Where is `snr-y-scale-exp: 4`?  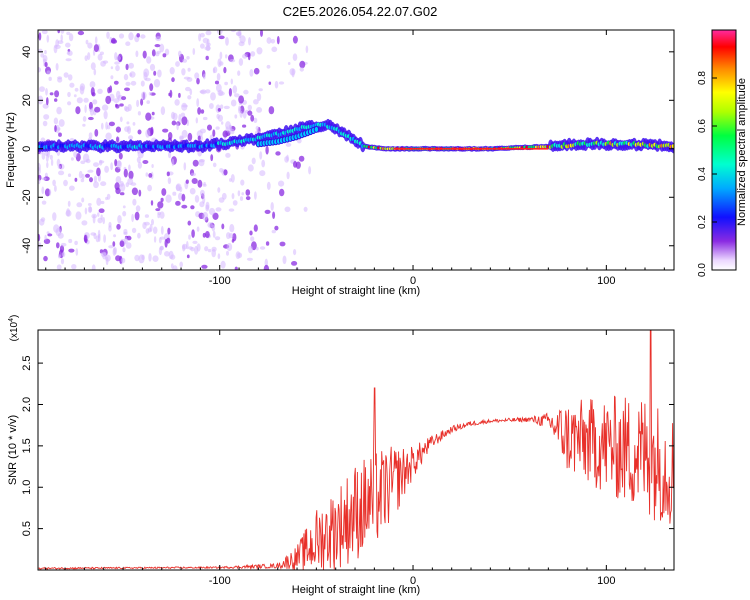 snr-y-scale-exp: 4 is located at coordinates (11, 320).